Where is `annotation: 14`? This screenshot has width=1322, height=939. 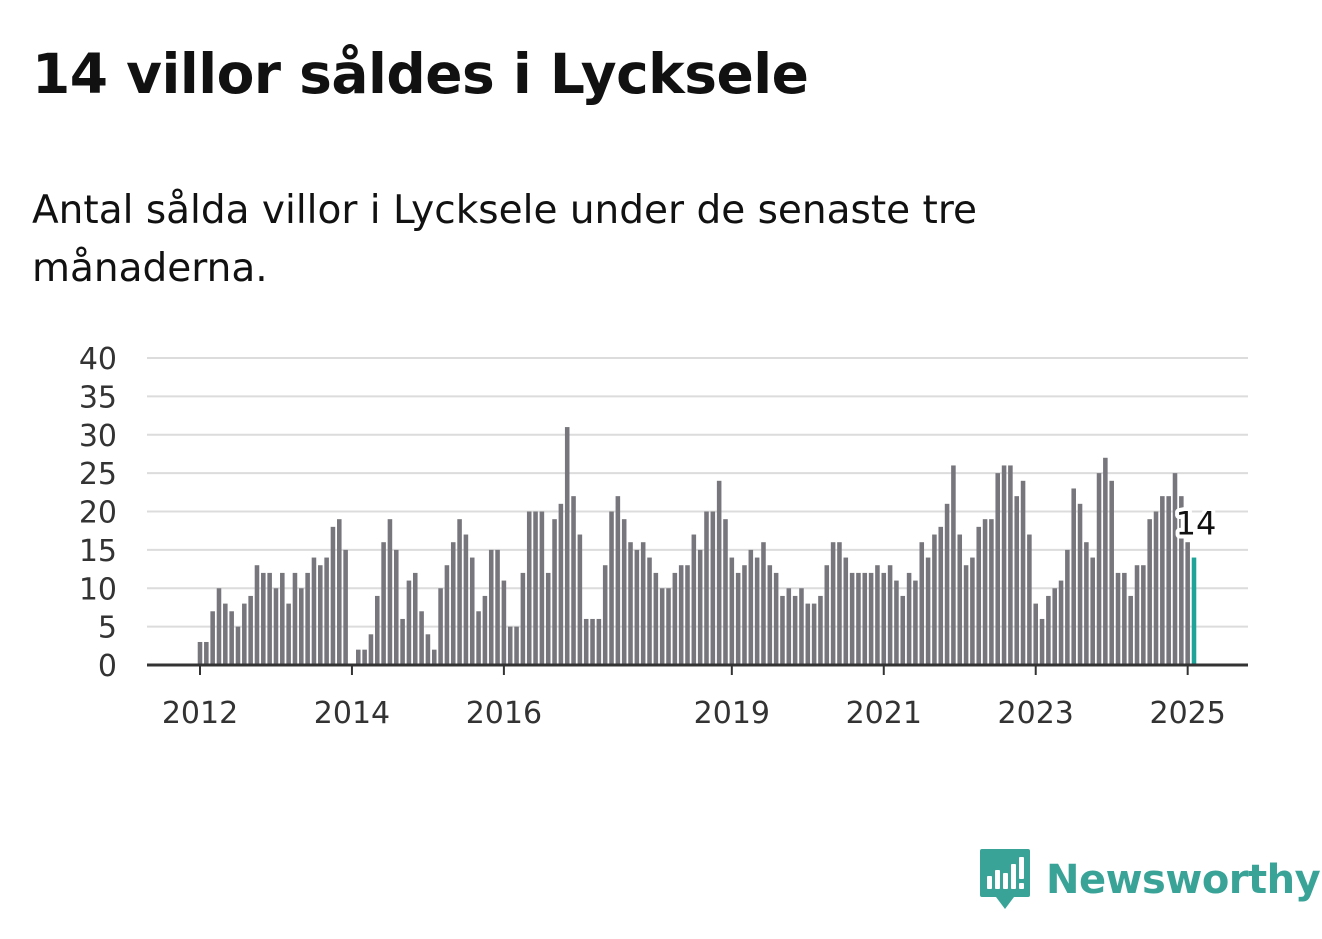
annotation: 14 is located at coordinates (1196, 524).